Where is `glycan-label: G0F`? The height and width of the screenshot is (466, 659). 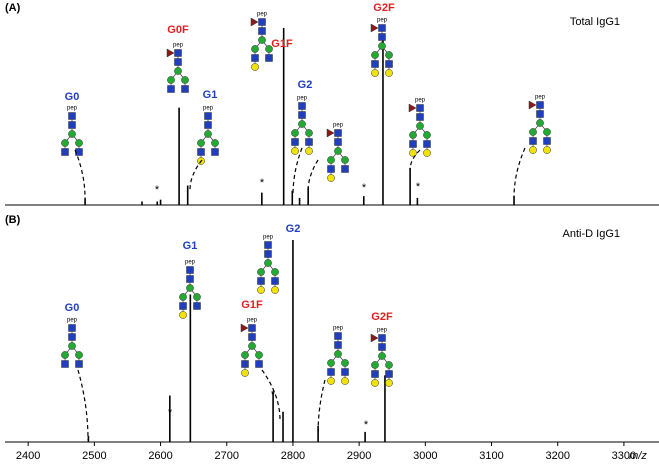
glycan-label: G0F is located at coordinates (178, 30).